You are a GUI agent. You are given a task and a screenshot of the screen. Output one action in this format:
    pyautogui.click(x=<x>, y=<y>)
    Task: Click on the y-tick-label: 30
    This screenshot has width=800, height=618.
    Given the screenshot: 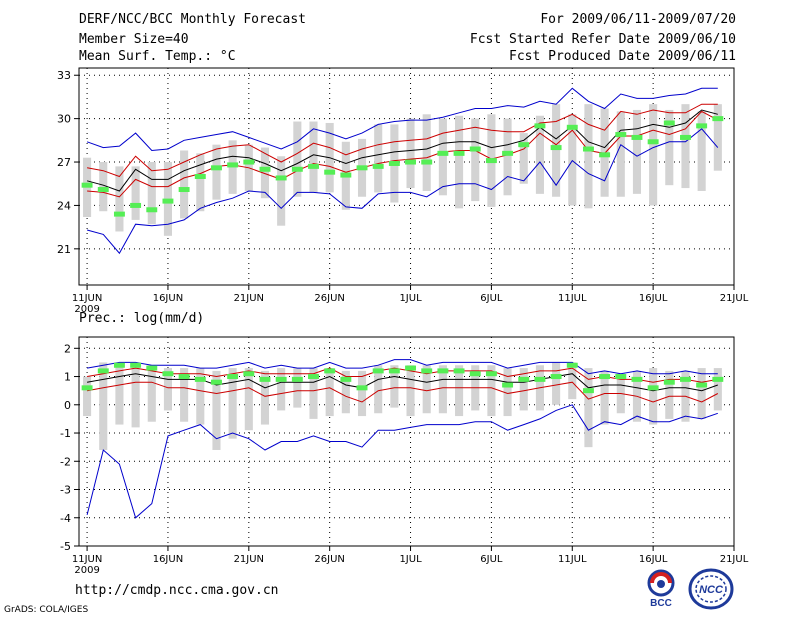 What is the action you would take?
    pyautogui.click(x=64, y=119)
    